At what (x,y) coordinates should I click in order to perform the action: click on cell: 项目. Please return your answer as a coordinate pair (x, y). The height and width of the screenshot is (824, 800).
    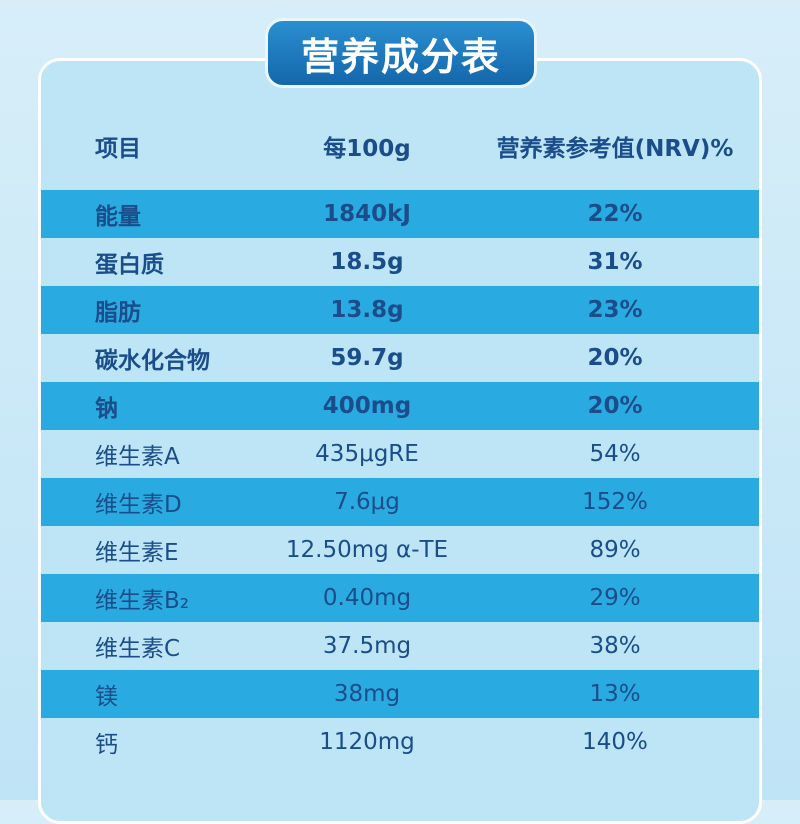
    Looking at the image, I should click on (118, 149).